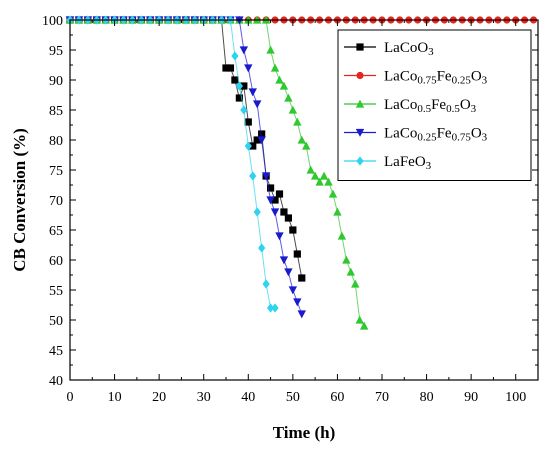 The width and height of the screenshot is (550, 449). I want to click on x-axis-title: Time (h), so click(304, 432).